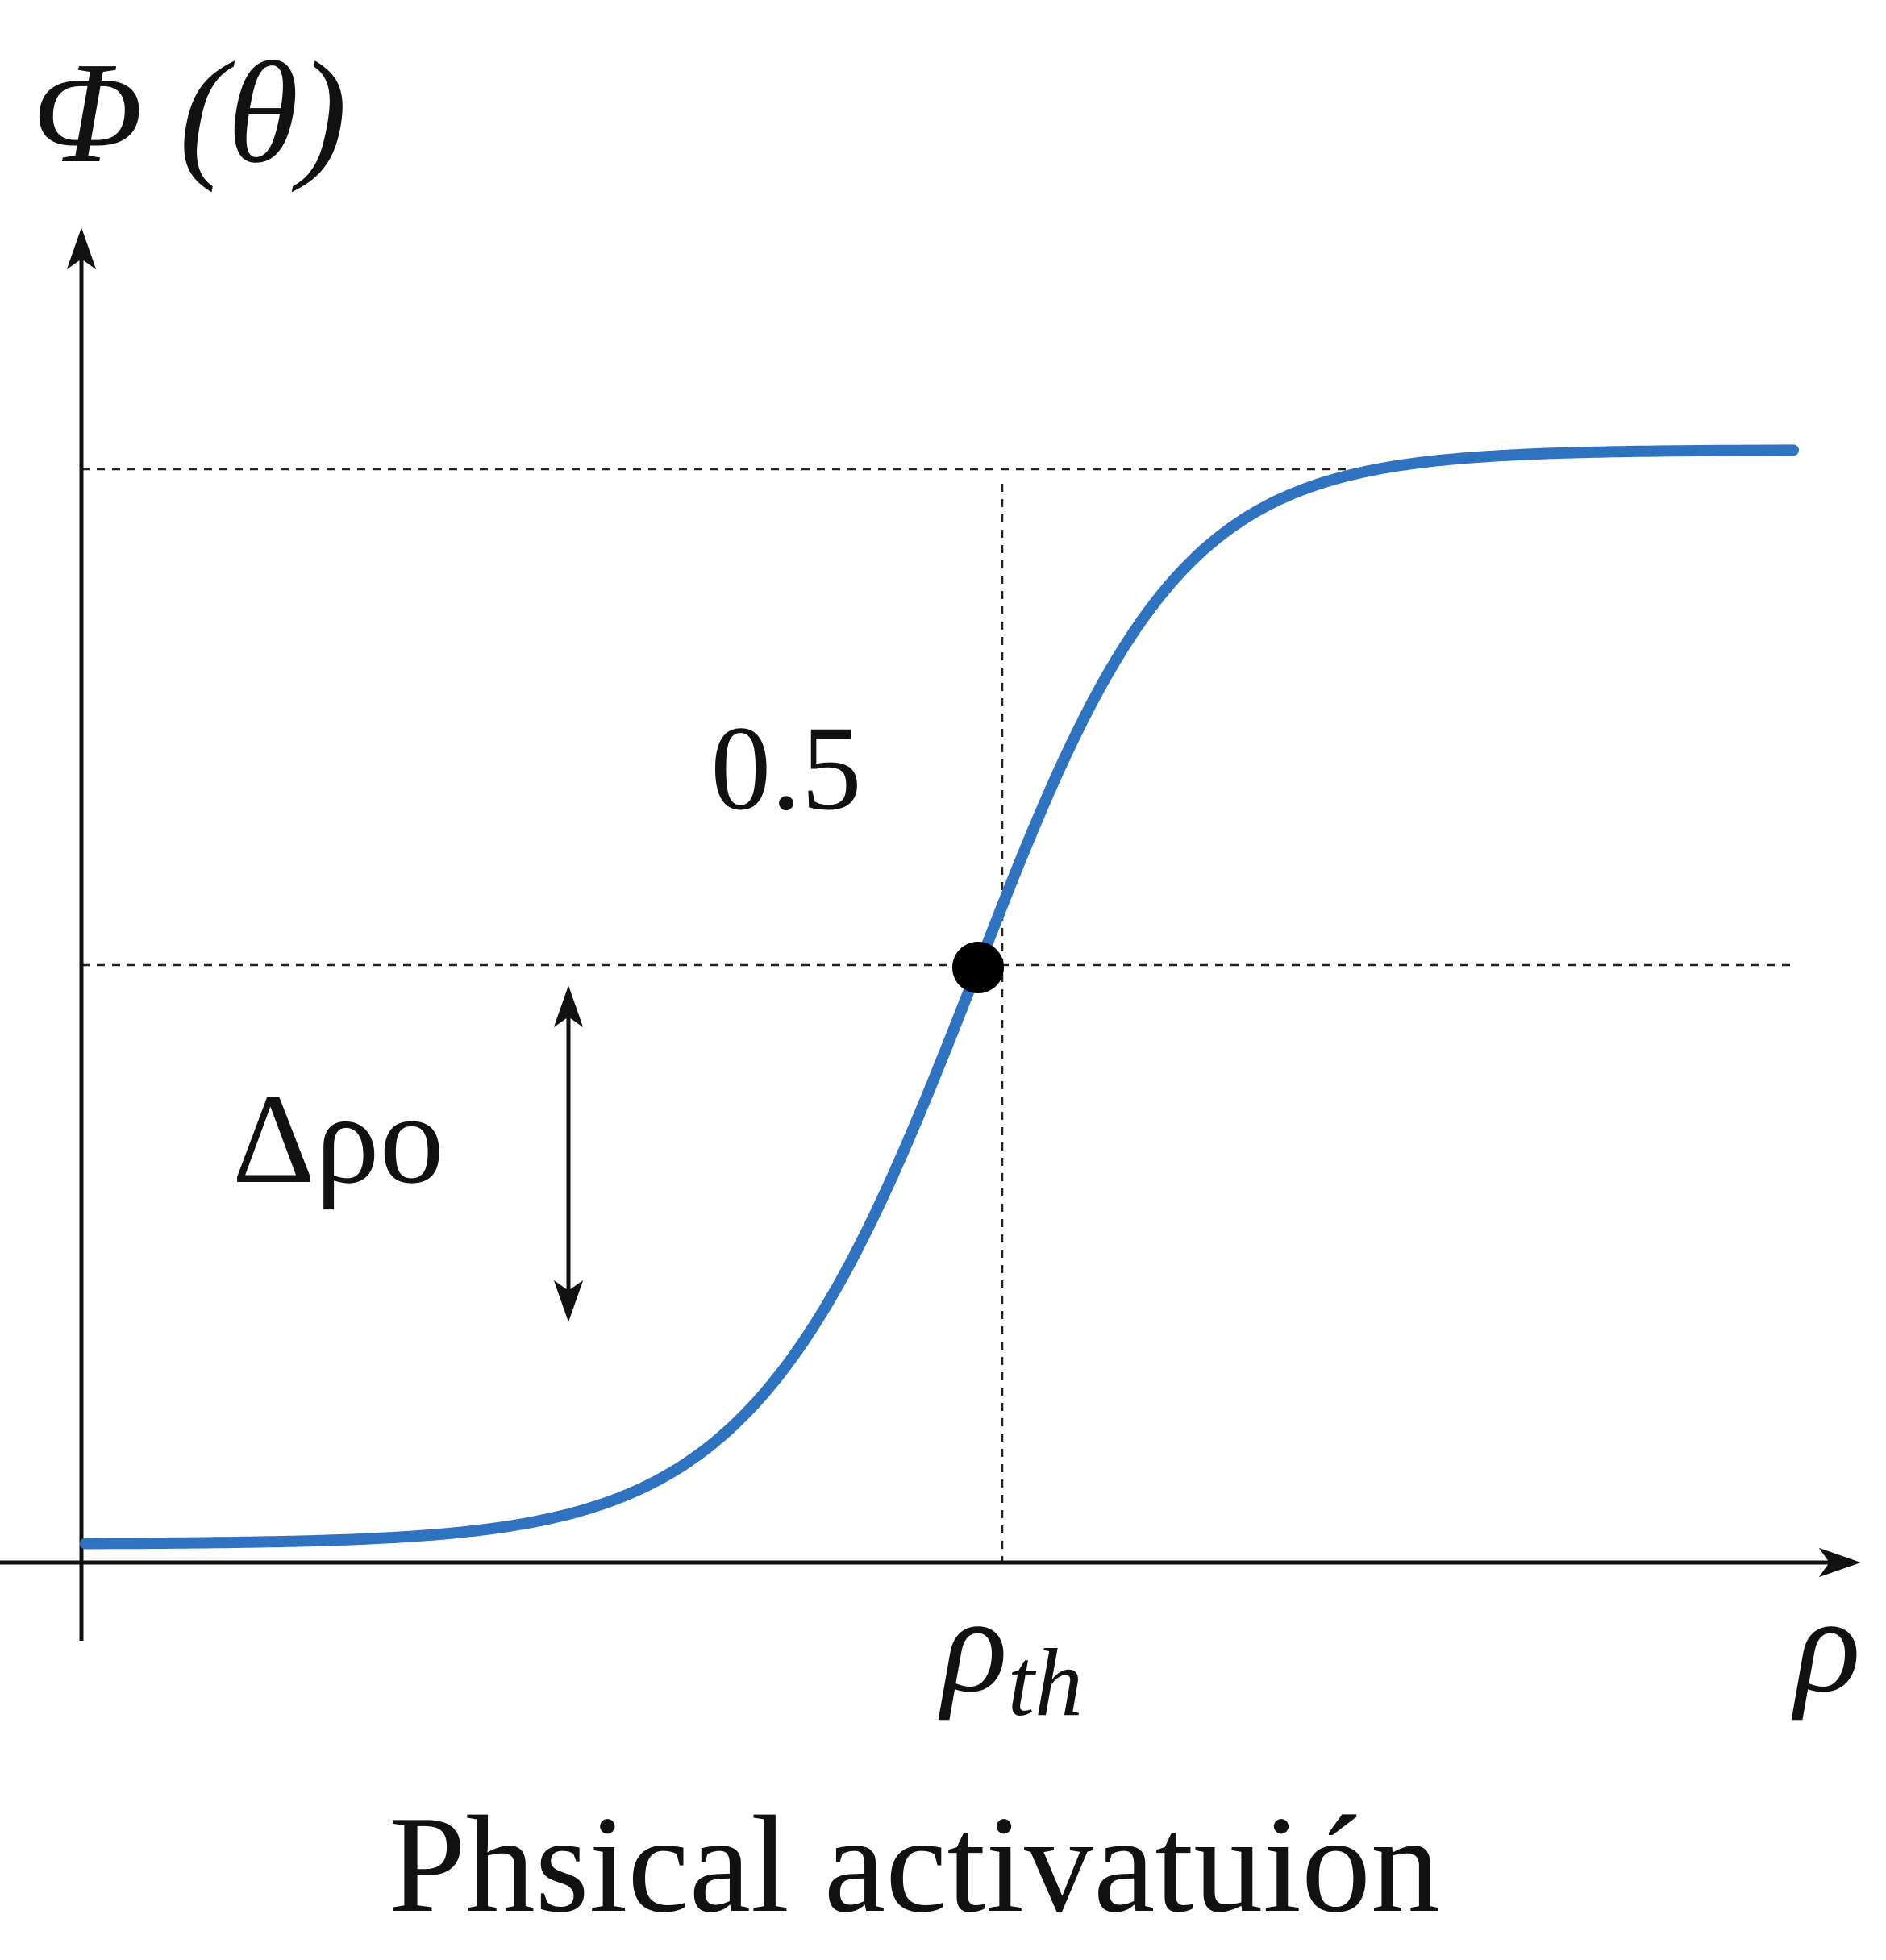  What do you see at coordinates (338, 1138) in the screenshot?
I see `width-label: Δρo` at bounding box center [338, 1138].